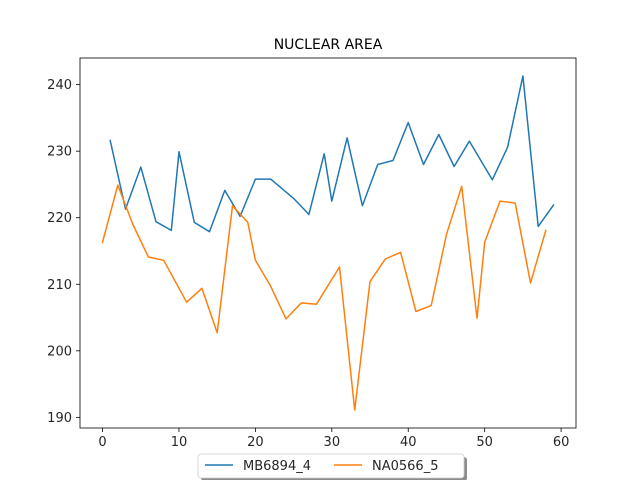 This screenshot has width=640, height=480. I want to click on legend-box, so click(331, 466).